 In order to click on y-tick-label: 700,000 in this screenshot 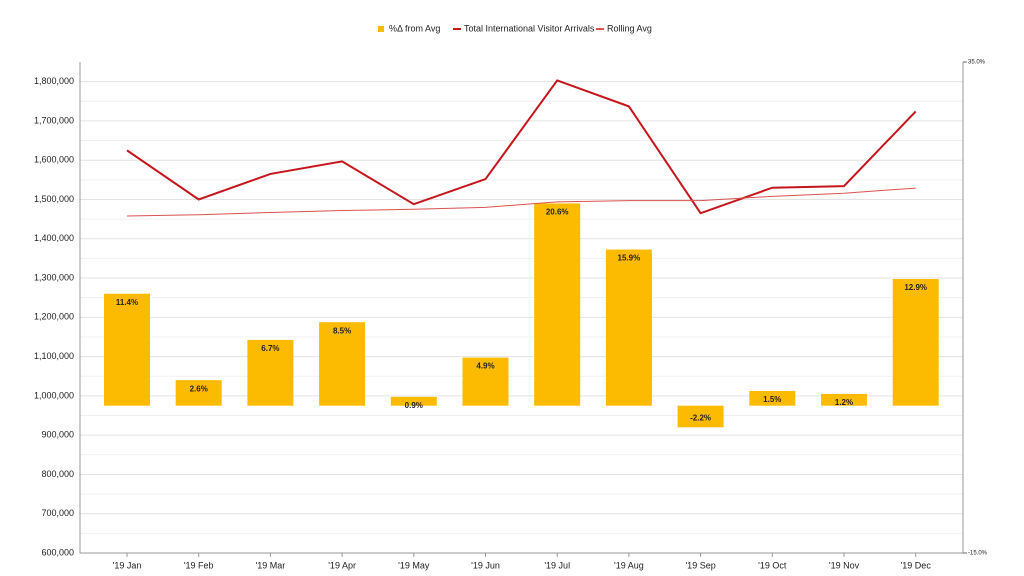, I will do `click(57, 513)`.